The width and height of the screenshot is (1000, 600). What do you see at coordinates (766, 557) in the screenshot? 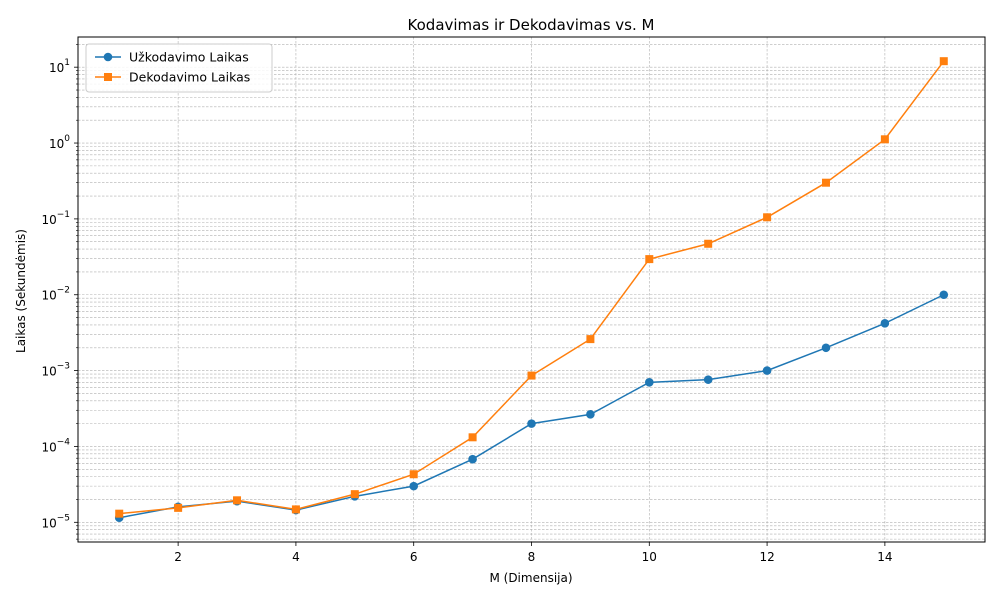
I see `x-tick-label: 12` at bounding box center [766, 557].